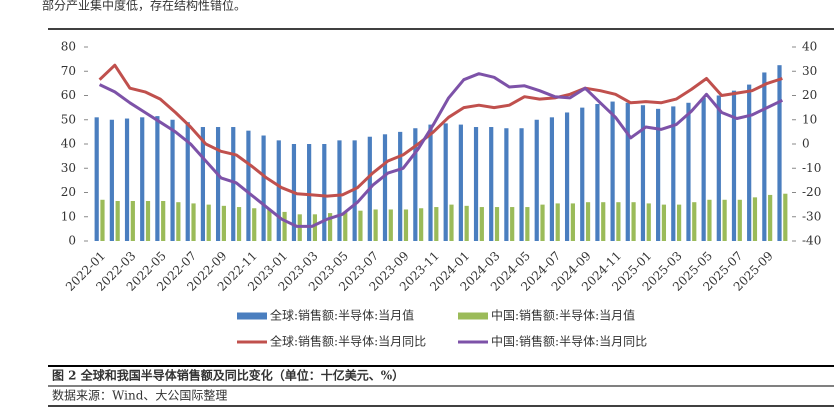  Describe the element at coordinates (72, 241) in the screenshot. I see `y-tick-label: 0` at that location.